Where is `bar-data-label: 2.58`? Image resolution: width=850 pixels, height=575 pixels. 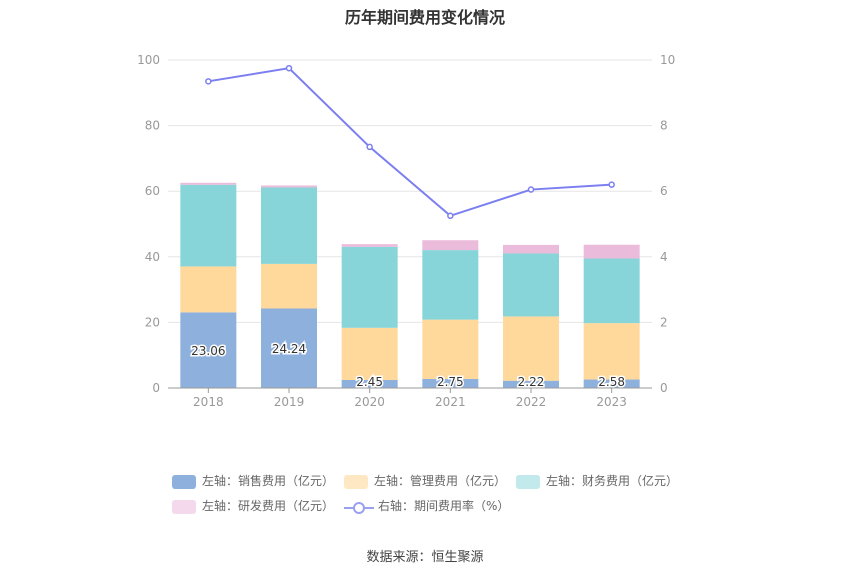 bar-data-label: 2.58 is located at coordinates (611, 382).